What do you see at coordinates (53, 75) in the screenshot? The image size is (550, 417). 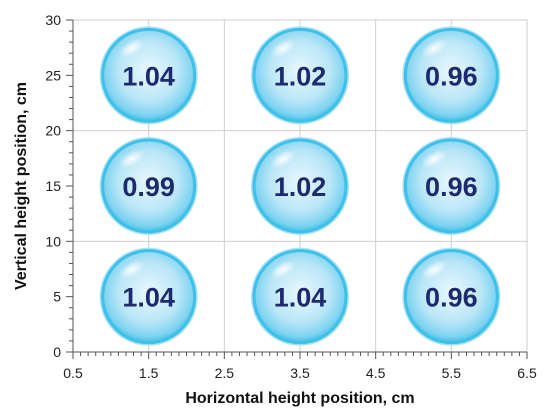 I see `y-tick-label: 25` at bounding box center [53, 75].